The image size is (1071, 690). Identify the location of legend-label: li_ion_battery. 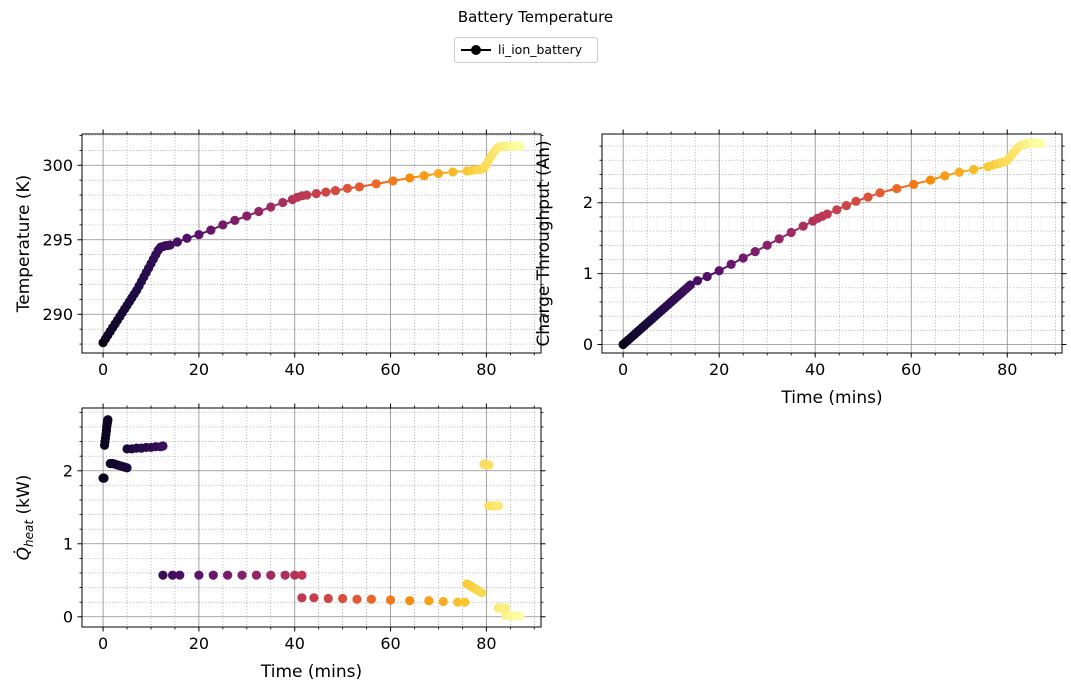
(540, 49).